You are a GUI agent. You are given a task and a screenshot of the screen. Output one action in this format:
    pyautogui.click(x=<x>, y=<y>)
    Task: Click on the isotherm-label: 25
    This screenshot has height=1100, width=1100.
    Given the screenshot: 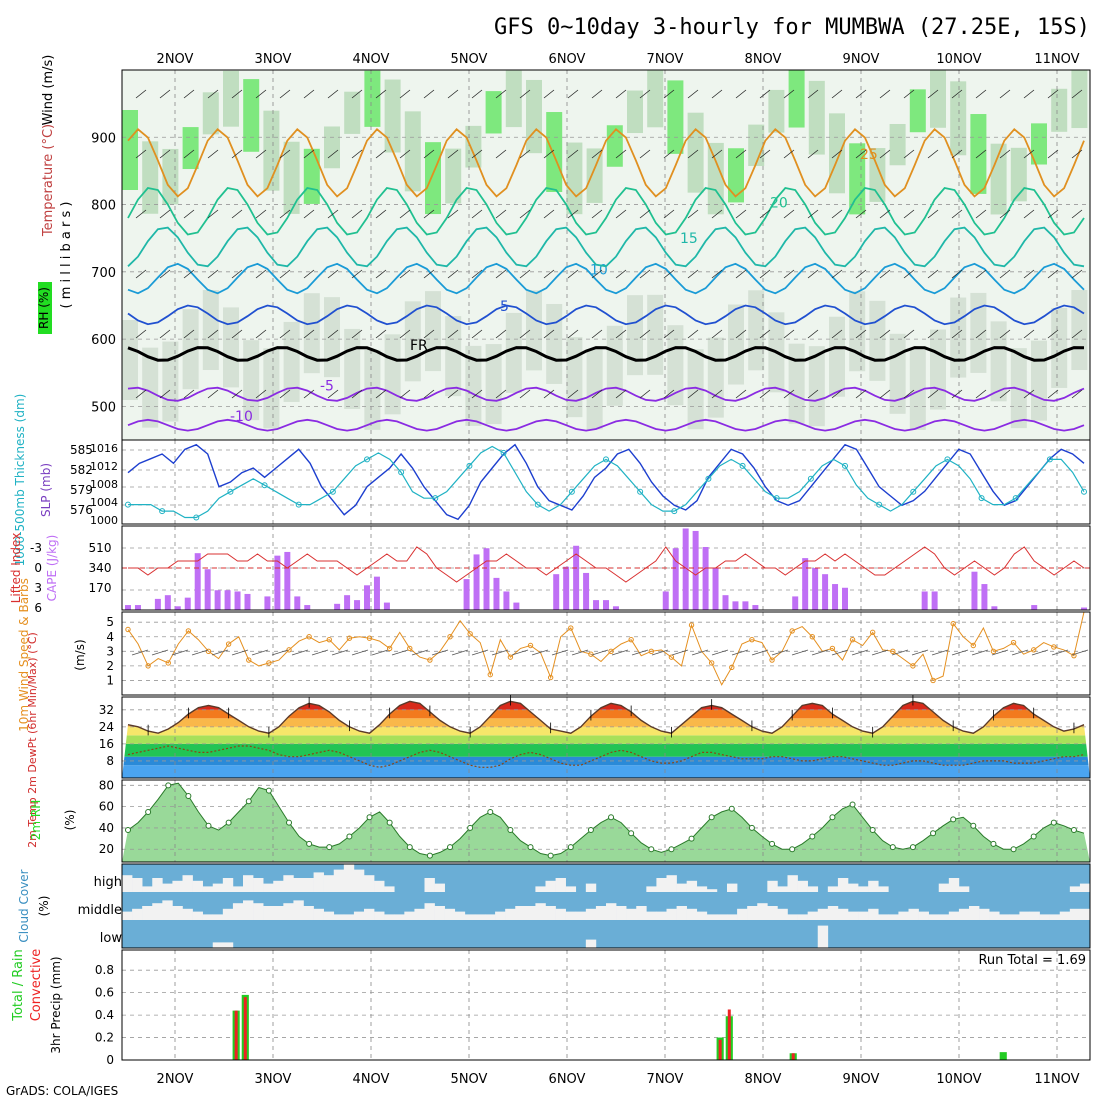 What is the action you would take?
    pyautogui.click(x=869, y=155)
    